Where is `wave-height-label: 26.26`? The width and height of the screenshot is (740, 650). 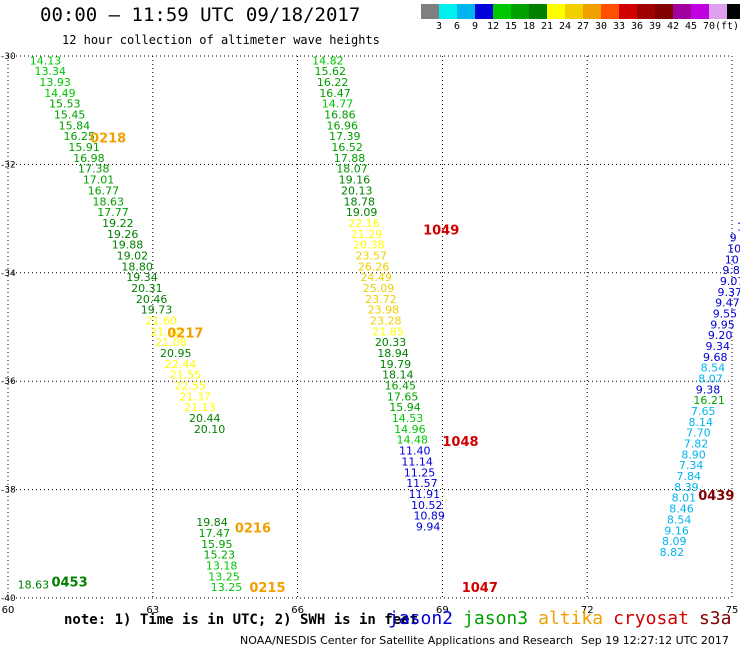 wave-height-label: 26.26 is located at coordinates (374, 266).